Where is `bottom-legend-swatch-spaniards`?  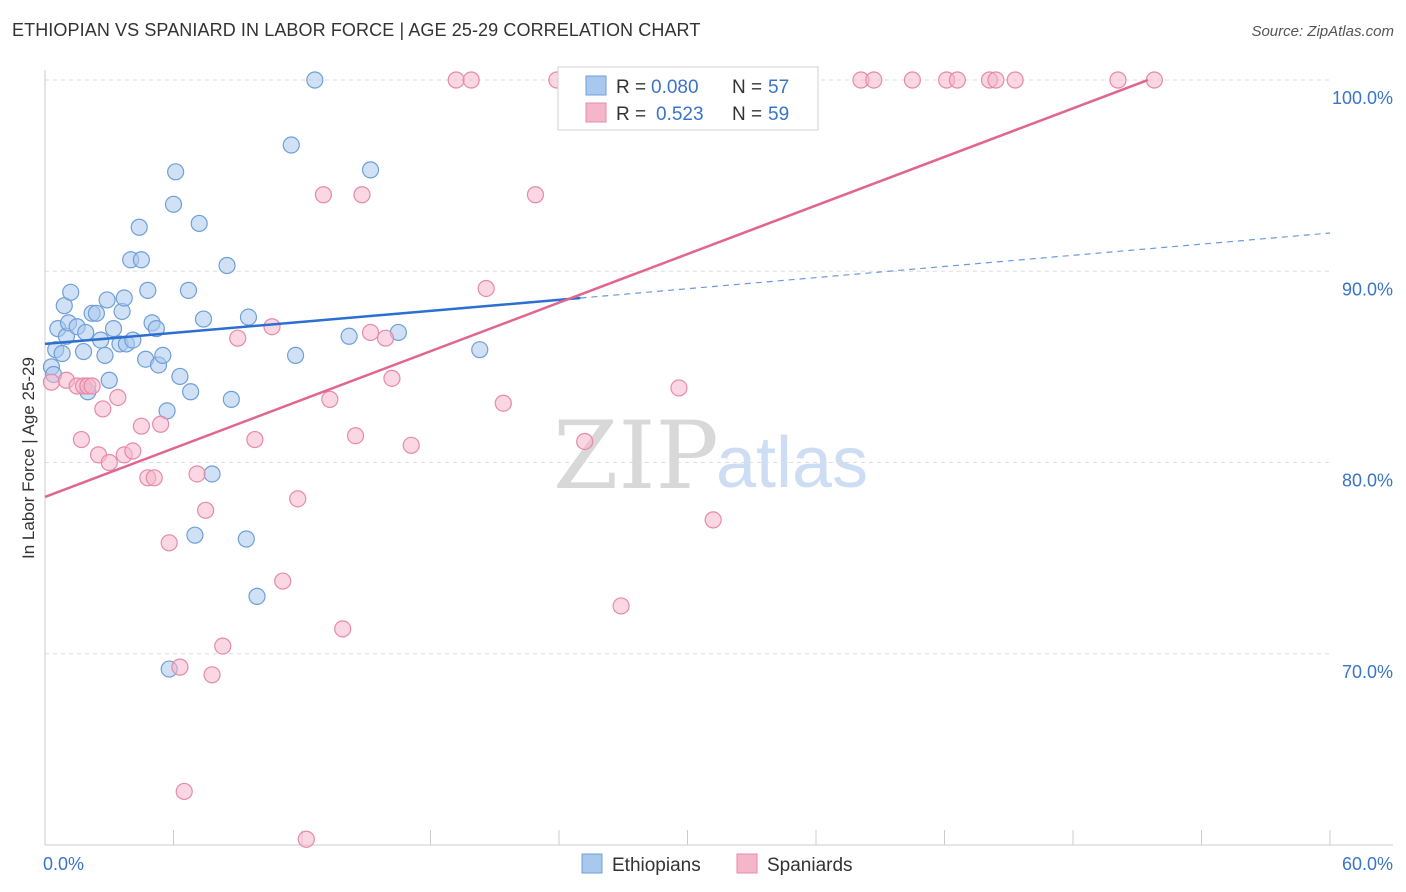 bottom-legend-swatch-spaniards is located at coordinates (747, 863).